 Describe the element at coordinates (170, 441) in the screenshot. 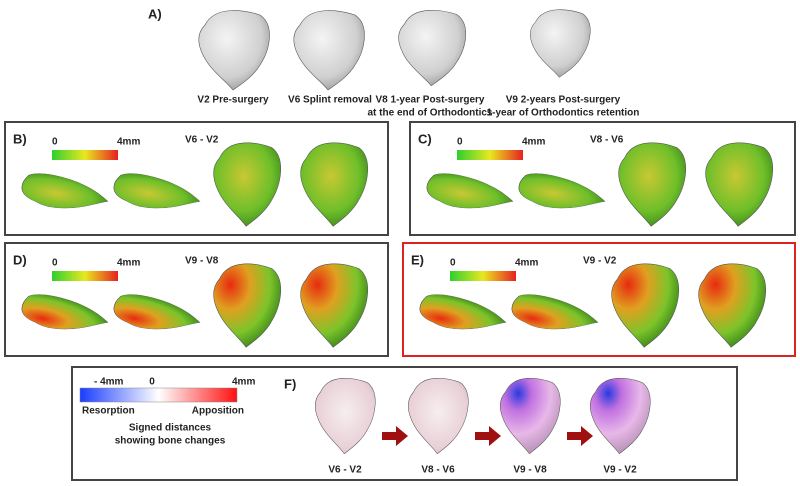

I see `legend-caption: showing bone changes` at that location.